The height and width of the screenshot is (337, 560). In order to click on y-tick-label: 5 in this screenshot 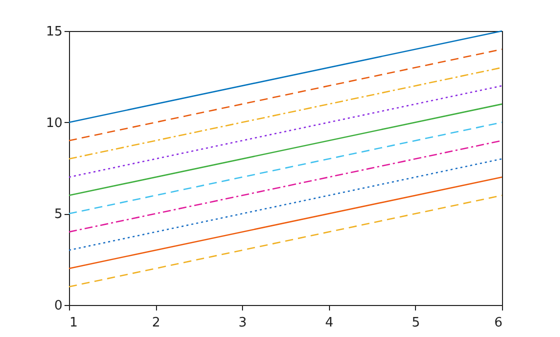, I will do `click(58, 214)`.